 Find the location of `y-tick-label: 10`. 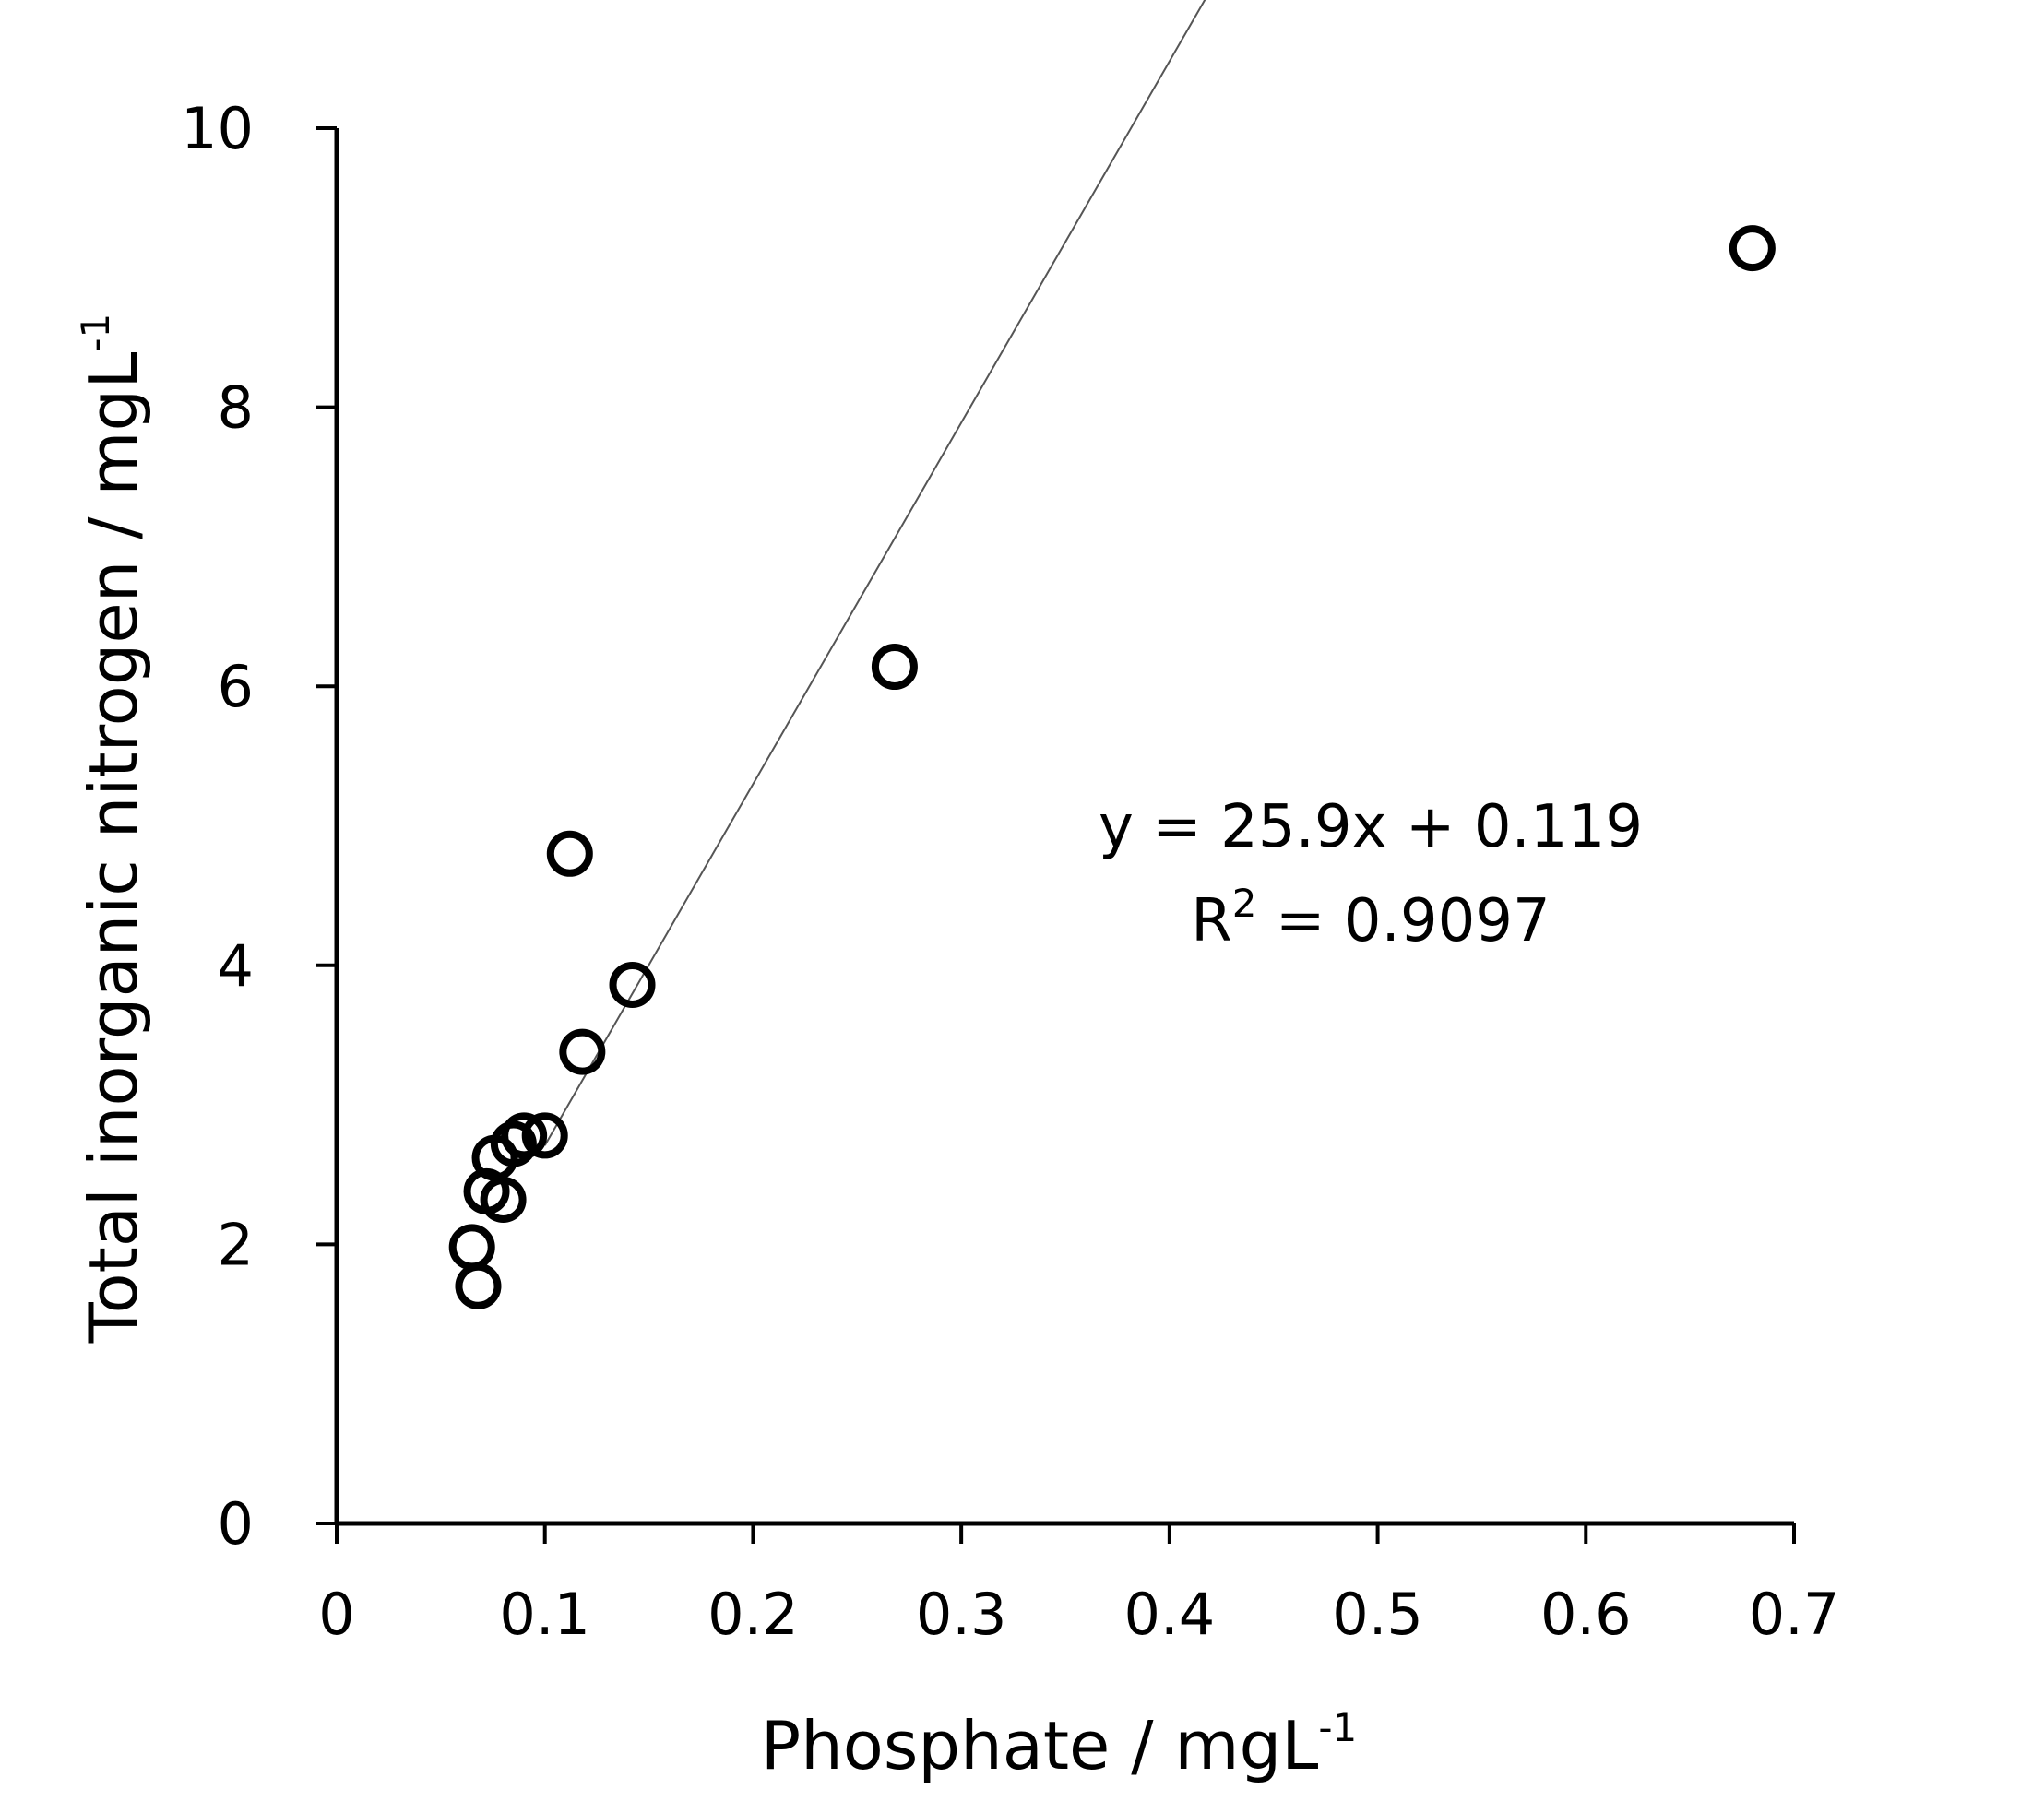

y-tick-label: 10 is located at coordinates (217, 128).